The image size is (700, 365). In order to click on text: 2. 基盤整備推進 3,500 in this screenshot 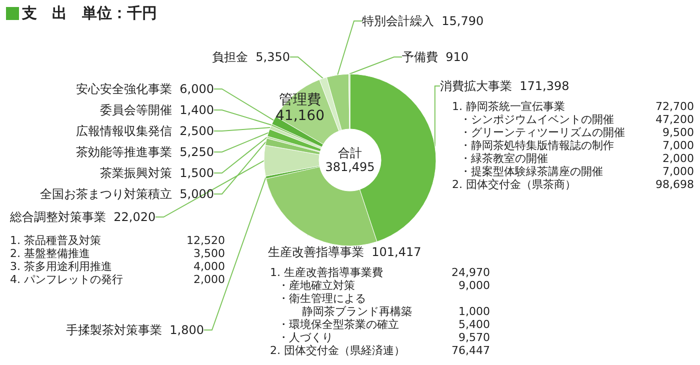, I will do `click(117, 253)`.